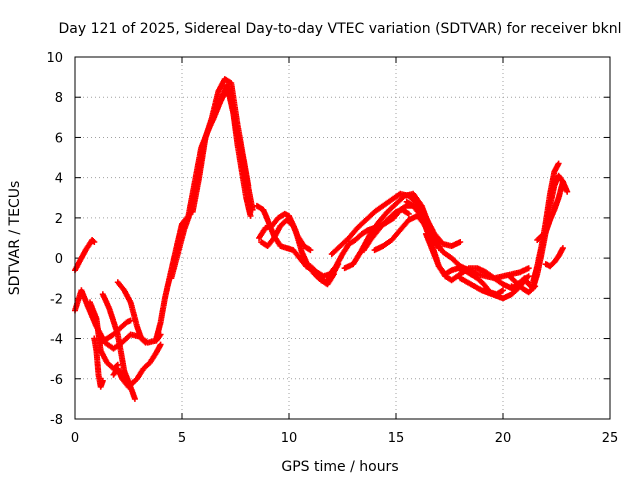 This screenshot has width=640, height=480. What do you see at coordinates (59, 98) in the screenshot?
I see `y-tick-label: 8` at bounding box center [59, 98].